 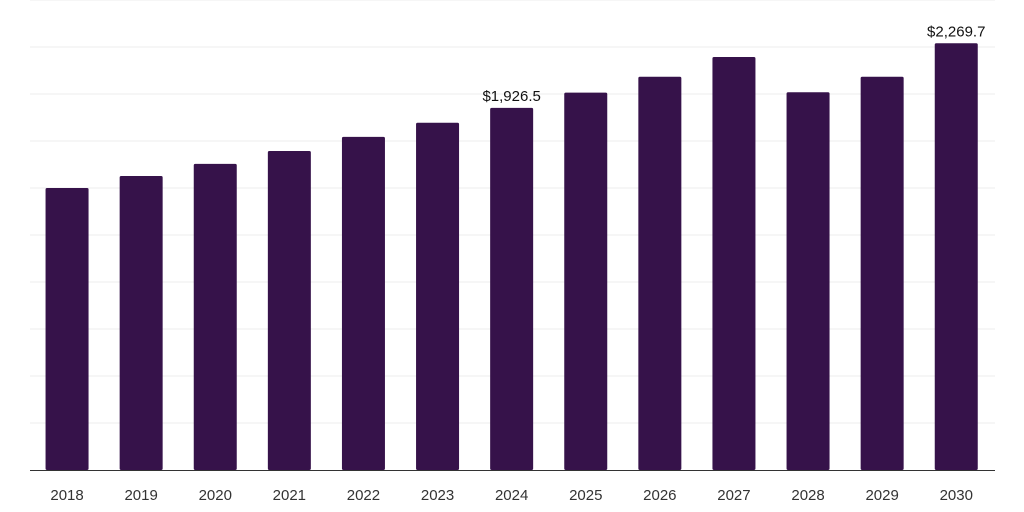 I want to click on bar-2022, so click(x=363, y=303).